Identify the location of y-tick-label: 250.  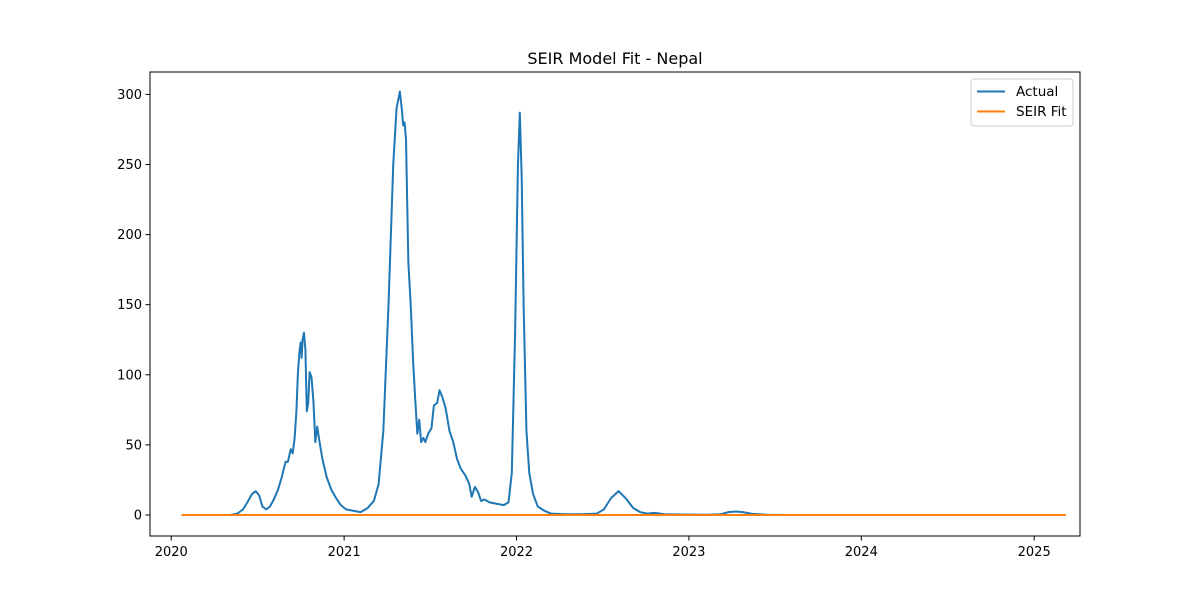
(129, 165).